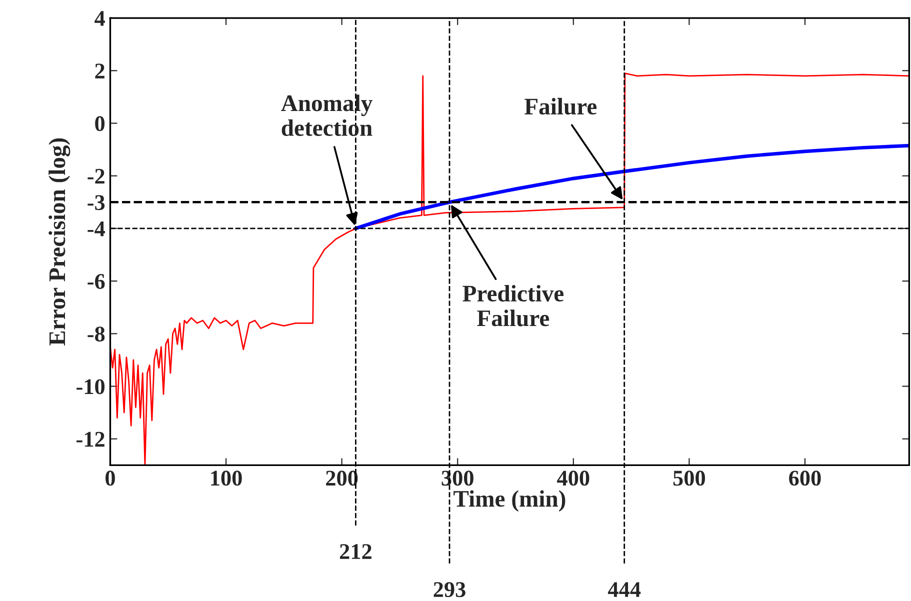 The height and width of the screenshot is (601, 911). I want to click on annotation: Failure, so click(560, 106).